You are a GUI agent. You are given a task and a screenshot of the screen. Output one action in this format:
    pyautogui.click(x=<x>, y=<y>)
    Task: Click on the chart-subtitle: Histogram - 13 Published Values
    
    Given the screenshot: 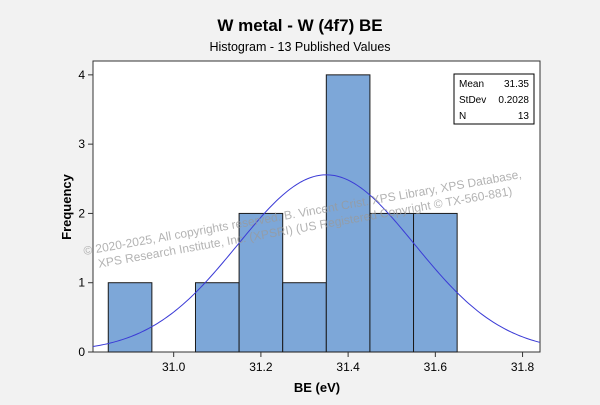 What is the action you would take?
    pyautogui.click(x=299, y=47)
    